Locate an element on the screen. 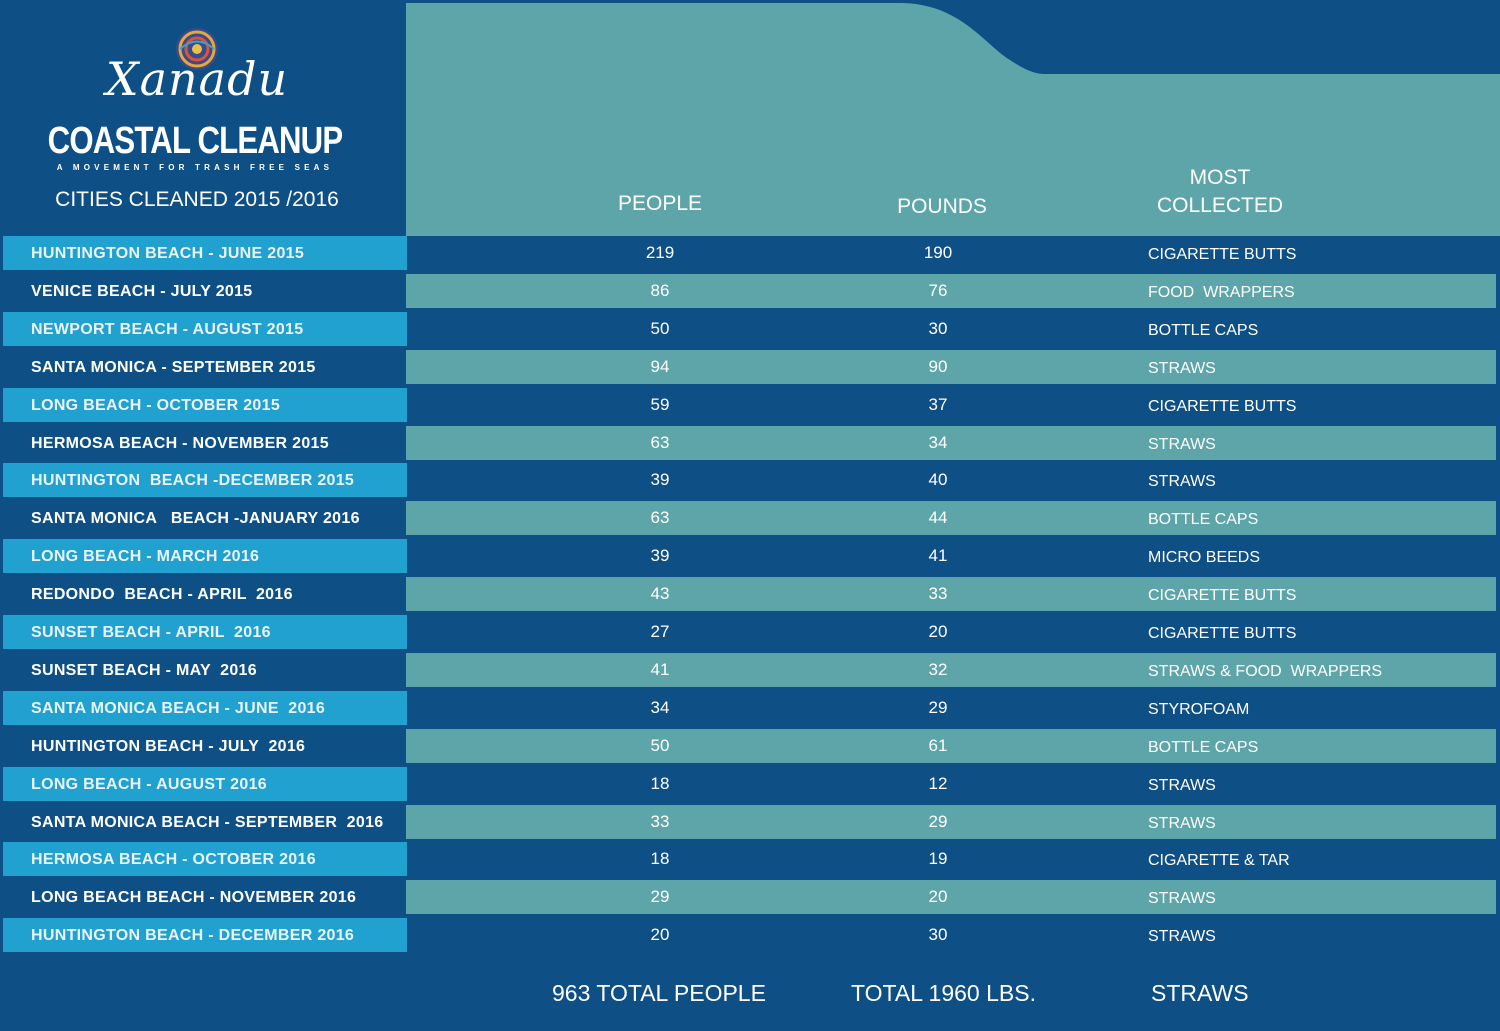 The height and width of the screenshot is (1031, 1500). row-pounds: 33 is located at coordinates (938, 594).